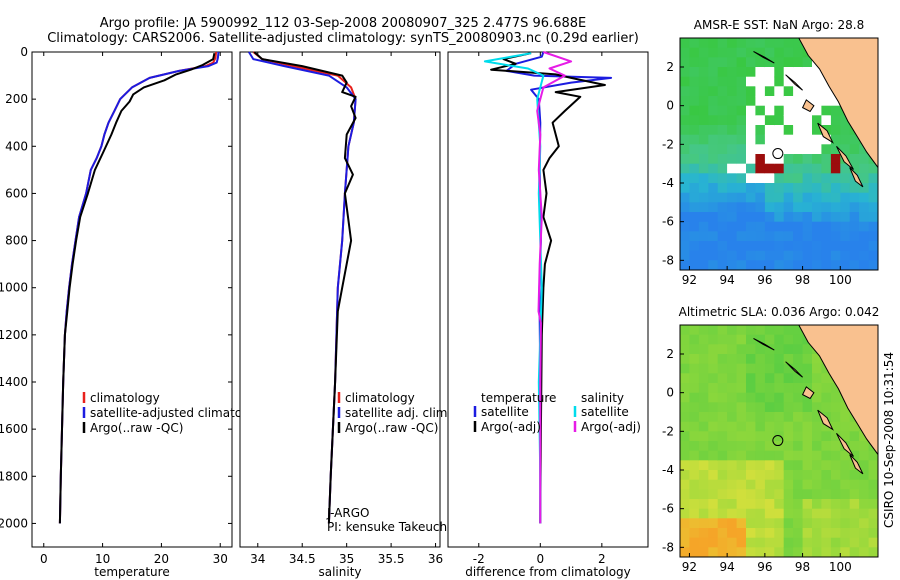 The width and height of the screenshot is (900, 580). Describe the element at coordinates (602, 559) in the screenshot. I see `diff-xtick-label: 2` at that location.